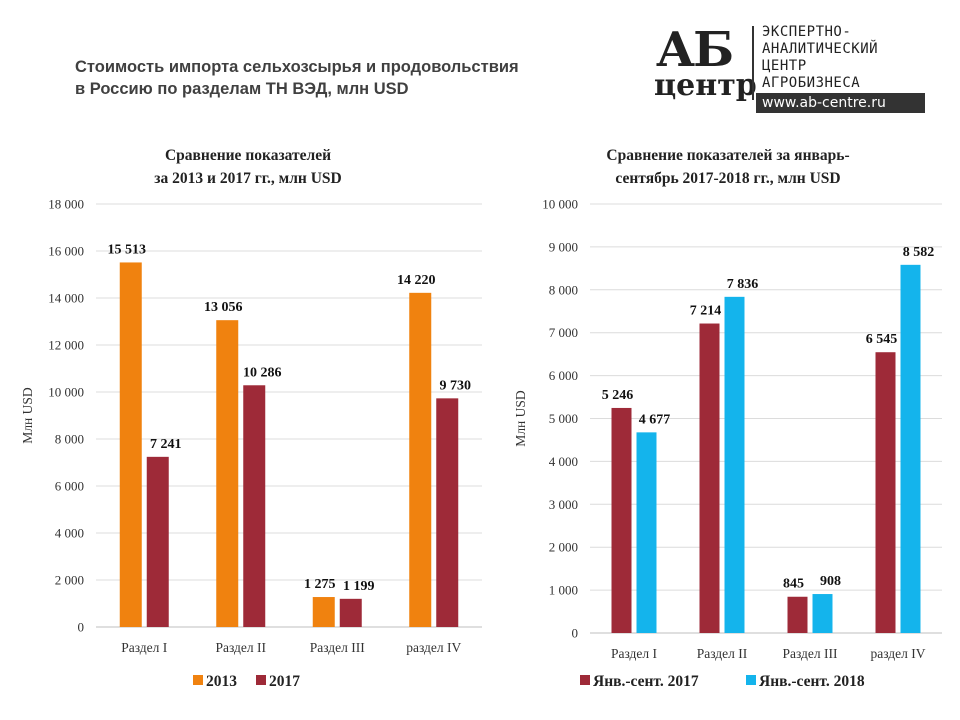 The width and height of the screenshot is (960, 720). I want to click on logo-line: ЭКСПЕРТНО-, so click(807, 32).